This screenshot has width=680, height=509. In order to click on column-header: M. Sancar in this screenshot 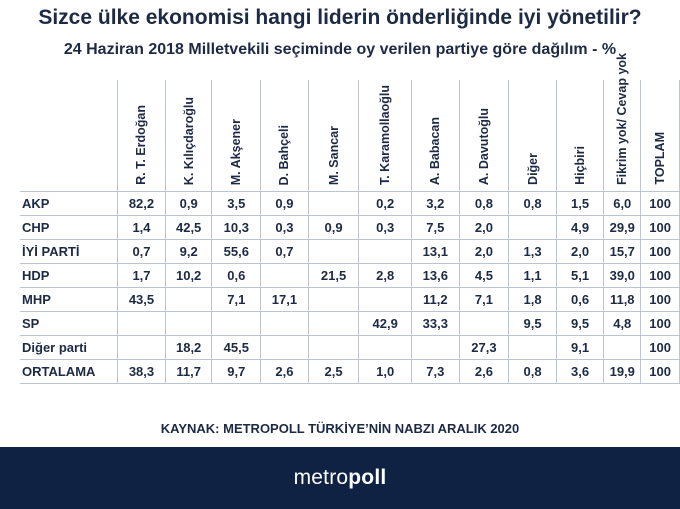, I will do `click(333, 136)`.